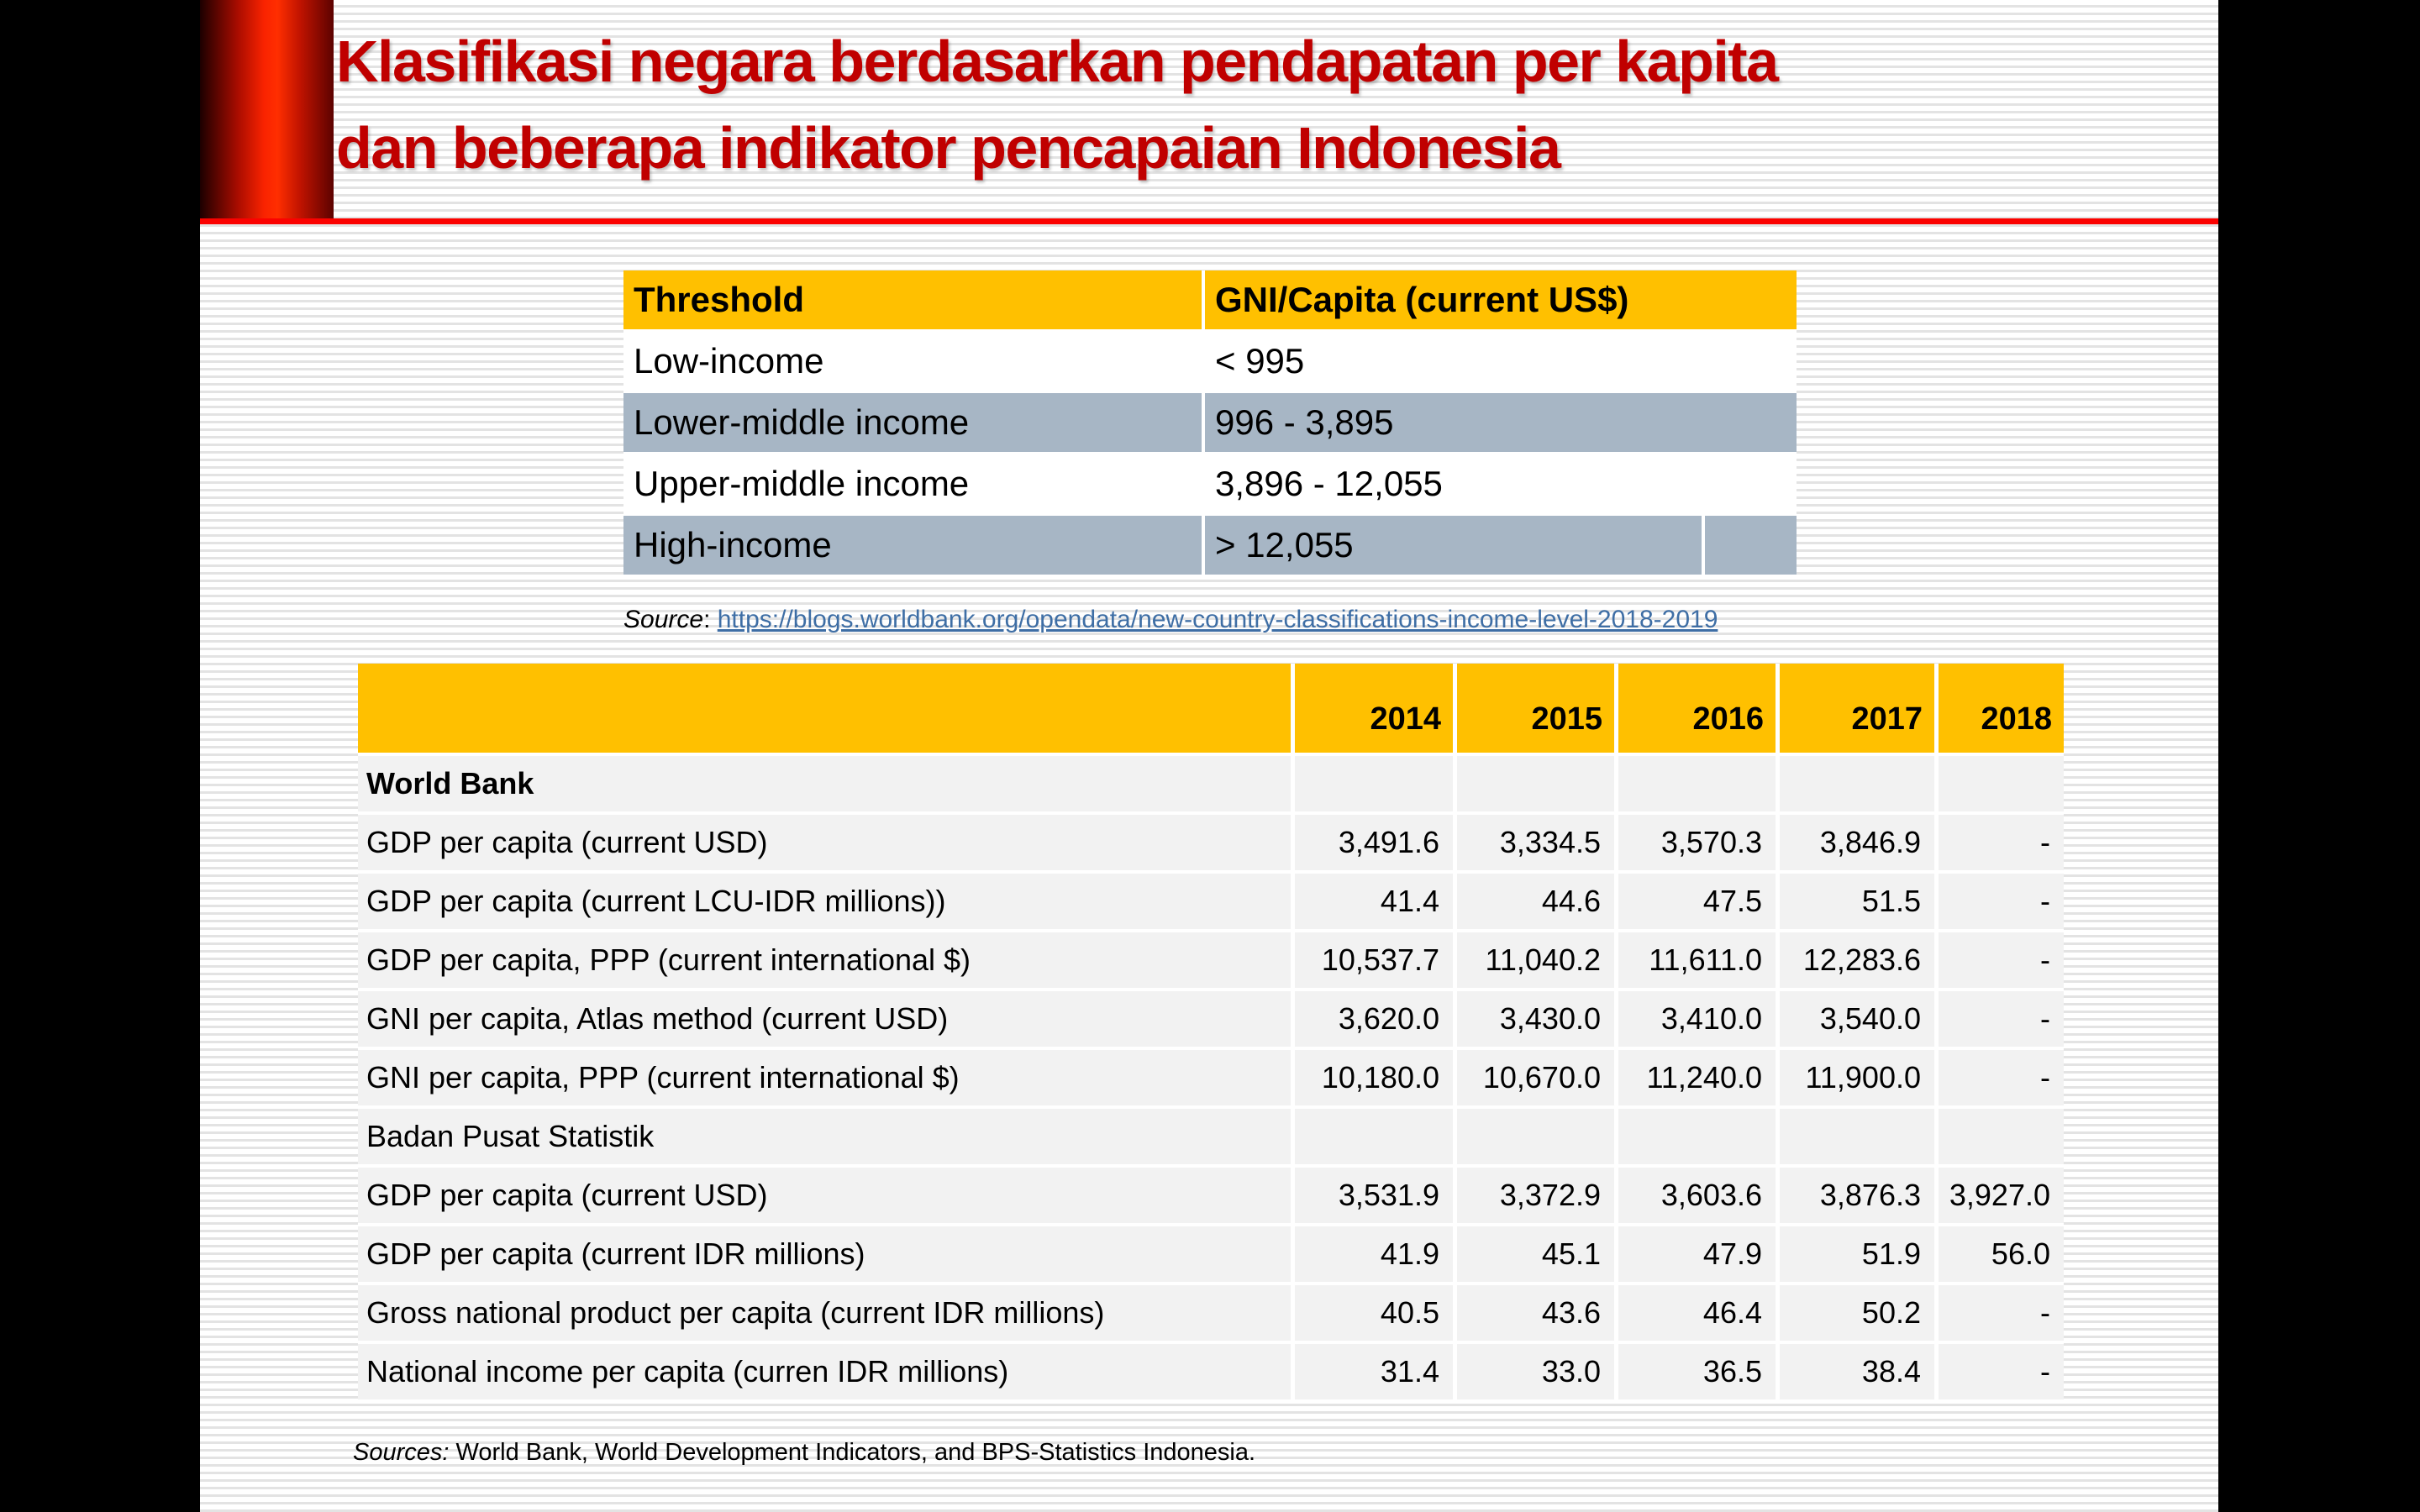  Describe the element at coordinates (1695, 903) in the screenshot. I see `indicator-value: 47.5` at that location.